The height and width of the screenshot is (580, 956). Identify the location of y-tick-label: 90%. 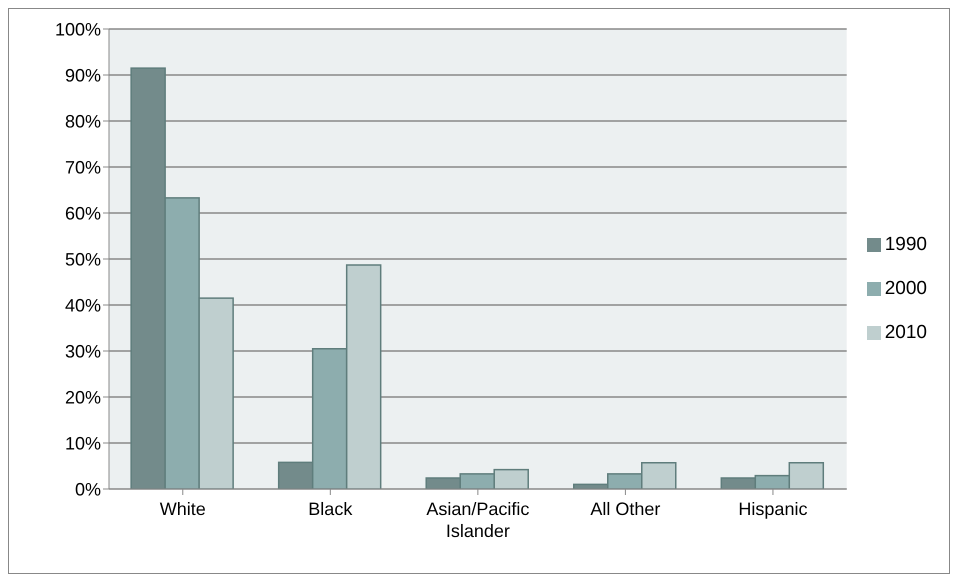
(82, 75).